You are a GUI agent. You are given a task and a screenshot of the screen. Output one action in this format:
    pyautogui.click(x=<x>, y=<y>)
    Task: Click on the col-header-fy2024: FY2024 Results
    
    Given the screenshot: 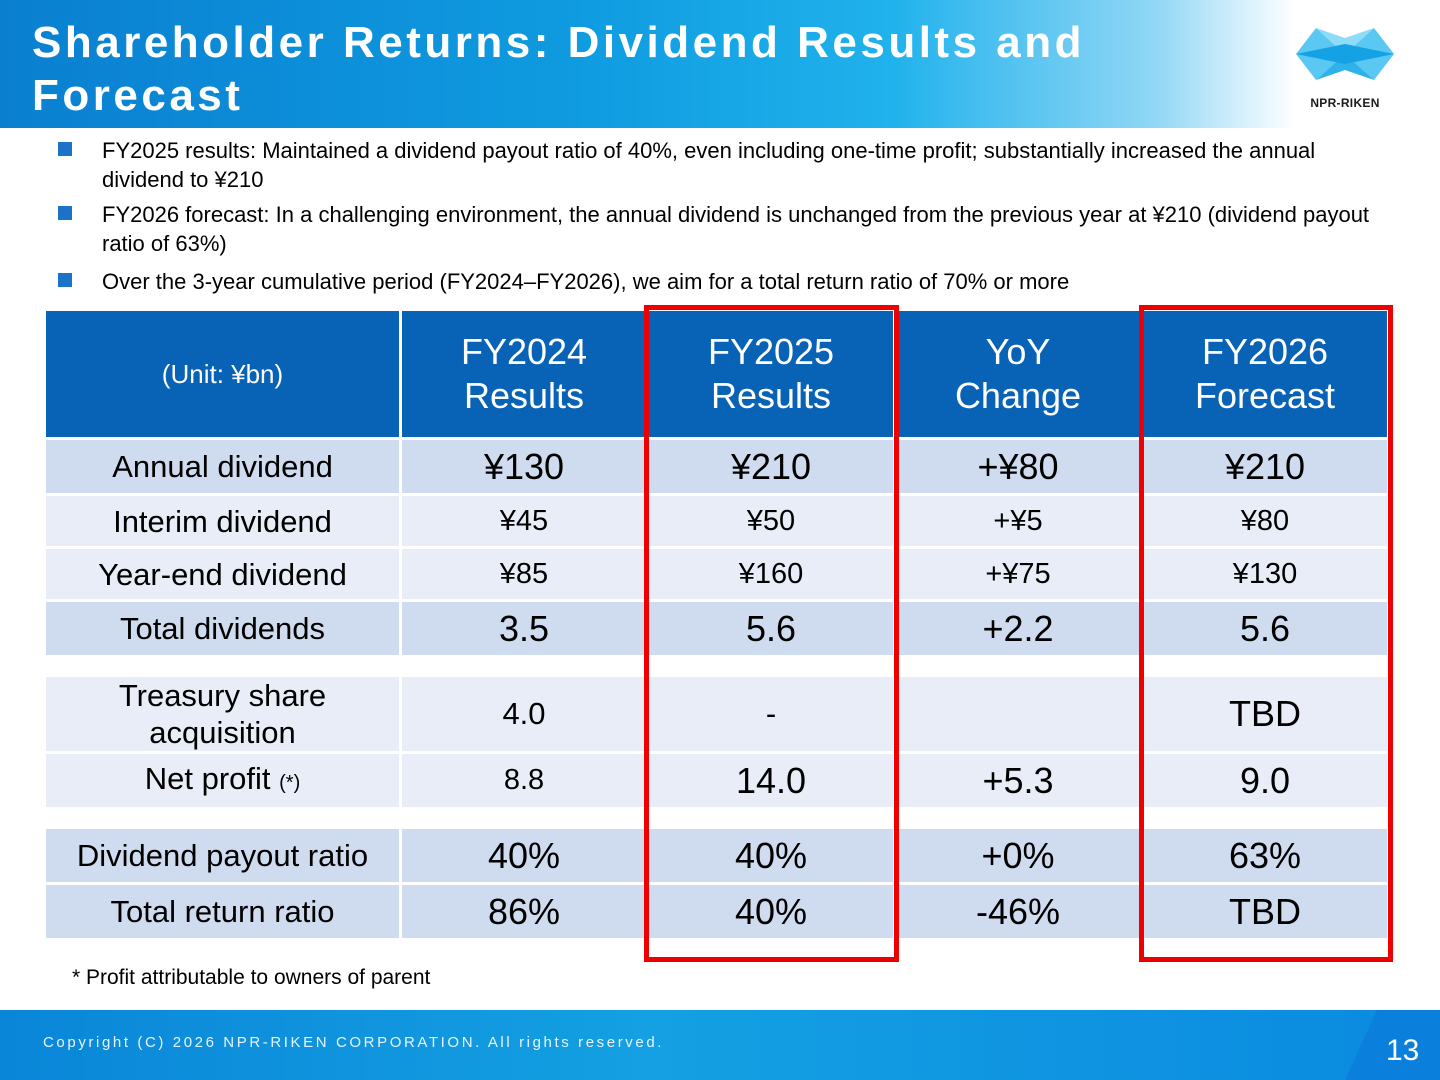 What is the action you would take?
    pyautogui.click(x=524, y=374)
    